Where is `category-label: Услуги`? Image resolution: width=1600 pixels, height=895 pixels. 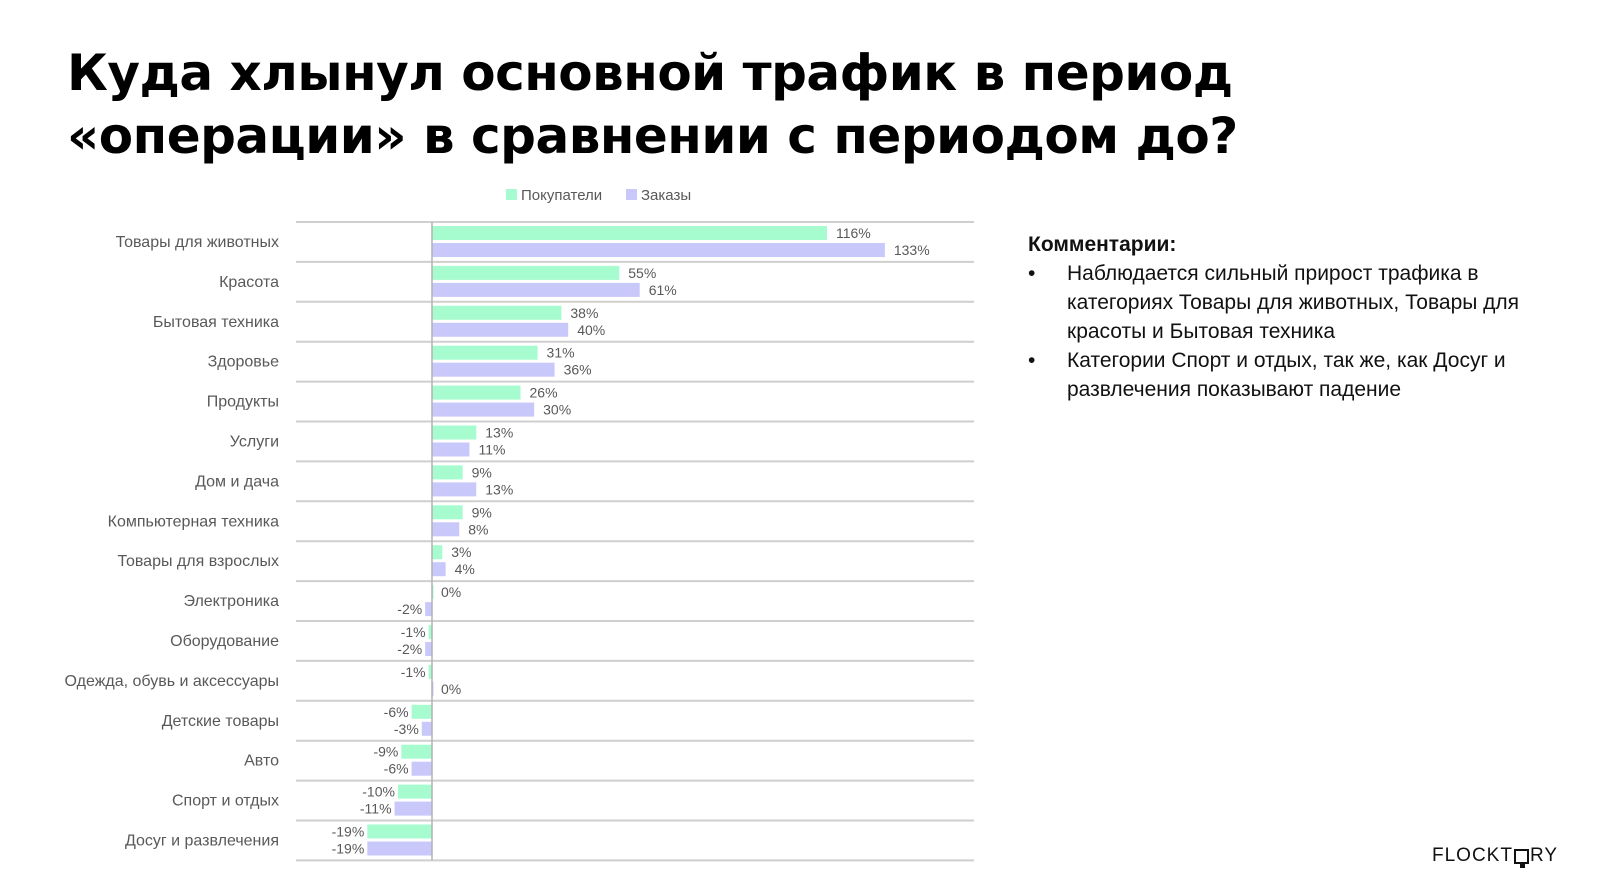 category-label: Услуги is located at coordinates (254, 442).